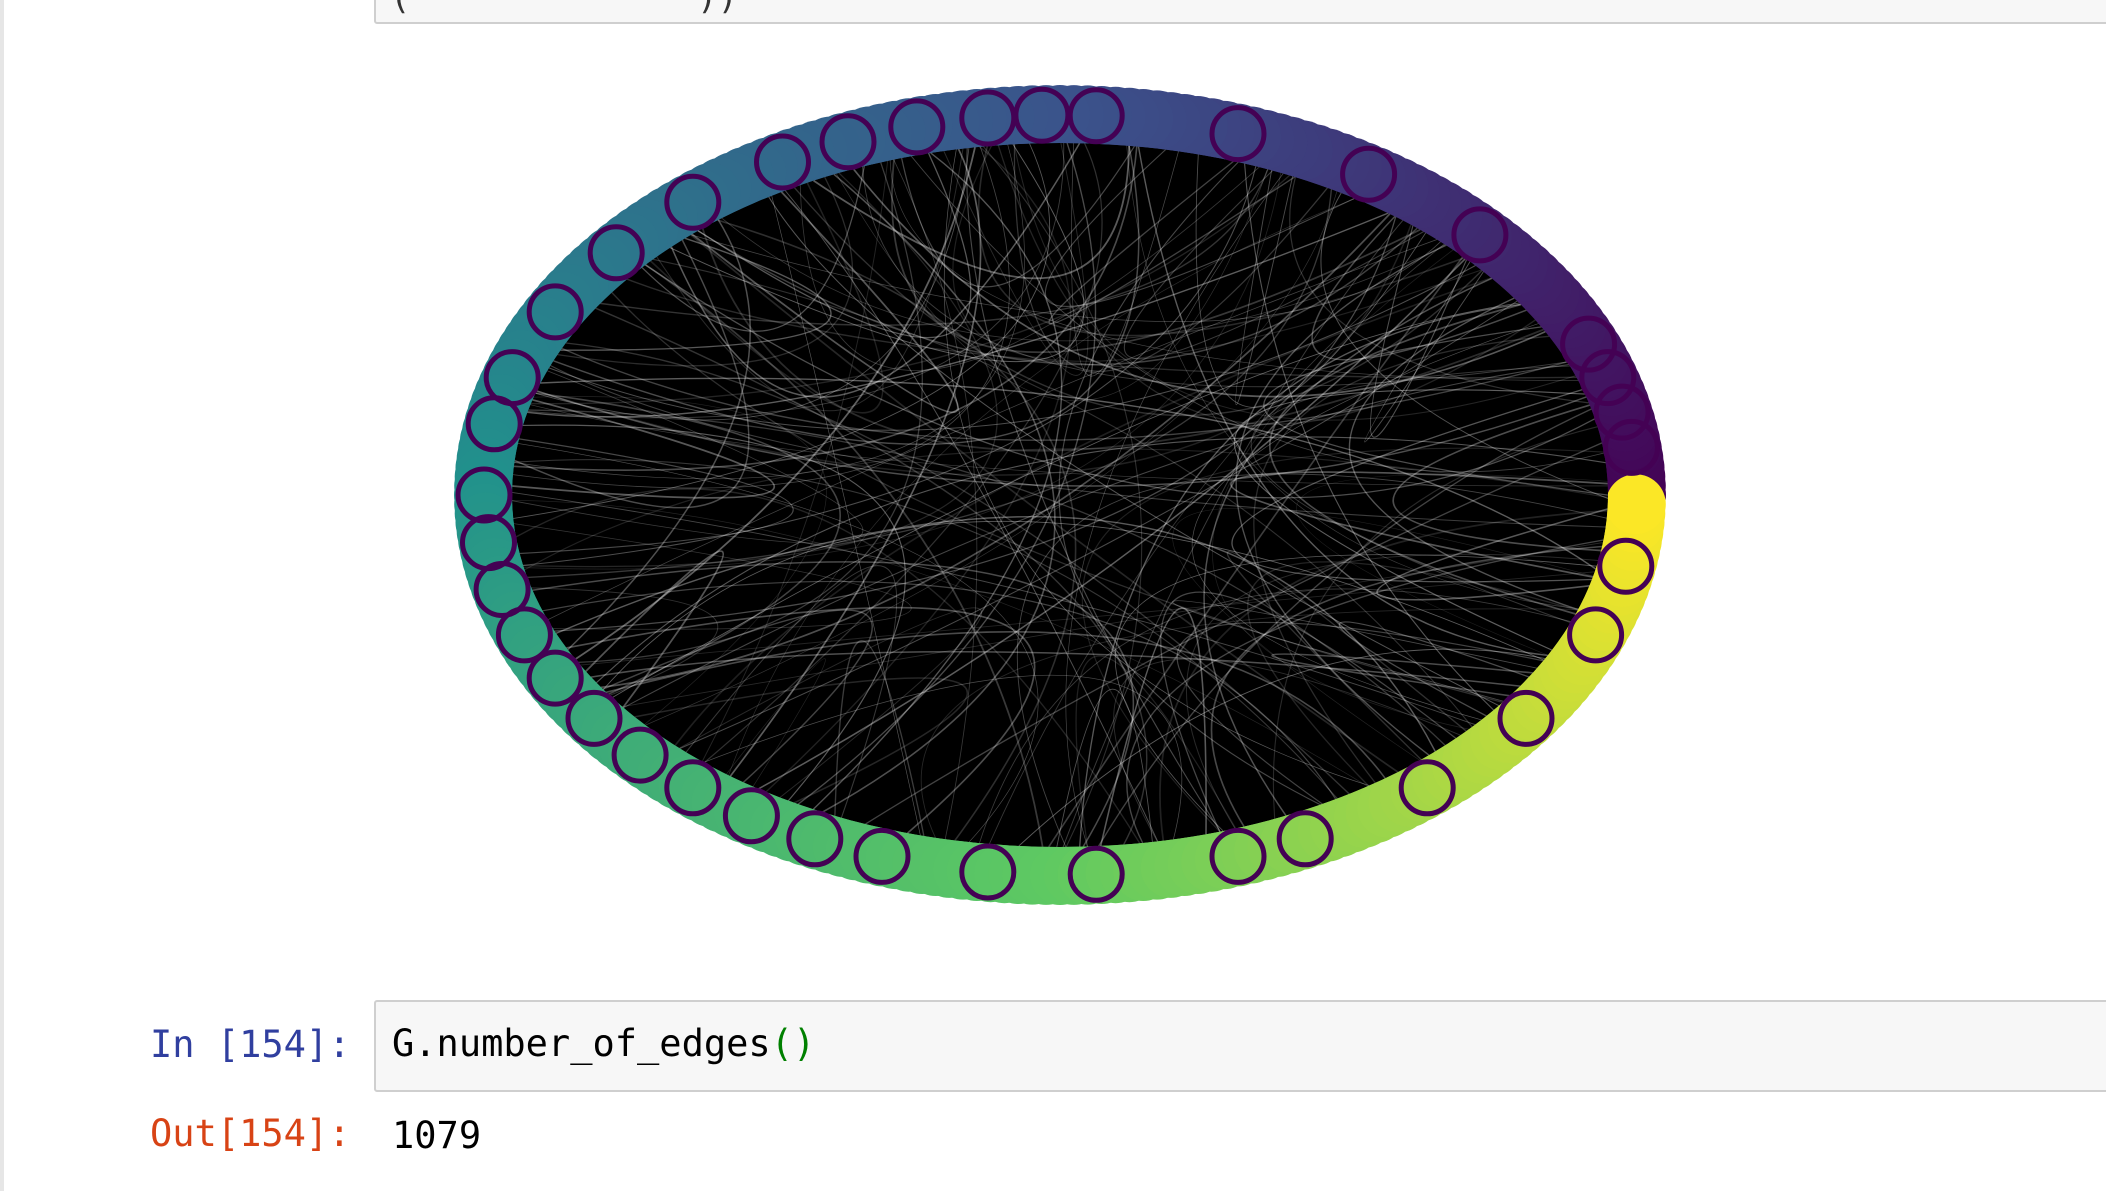  What do you see at coordinates (437, 1135) in the screenshot?
I see `cell-output-value: 1079` at bounding box center [437, 1135].